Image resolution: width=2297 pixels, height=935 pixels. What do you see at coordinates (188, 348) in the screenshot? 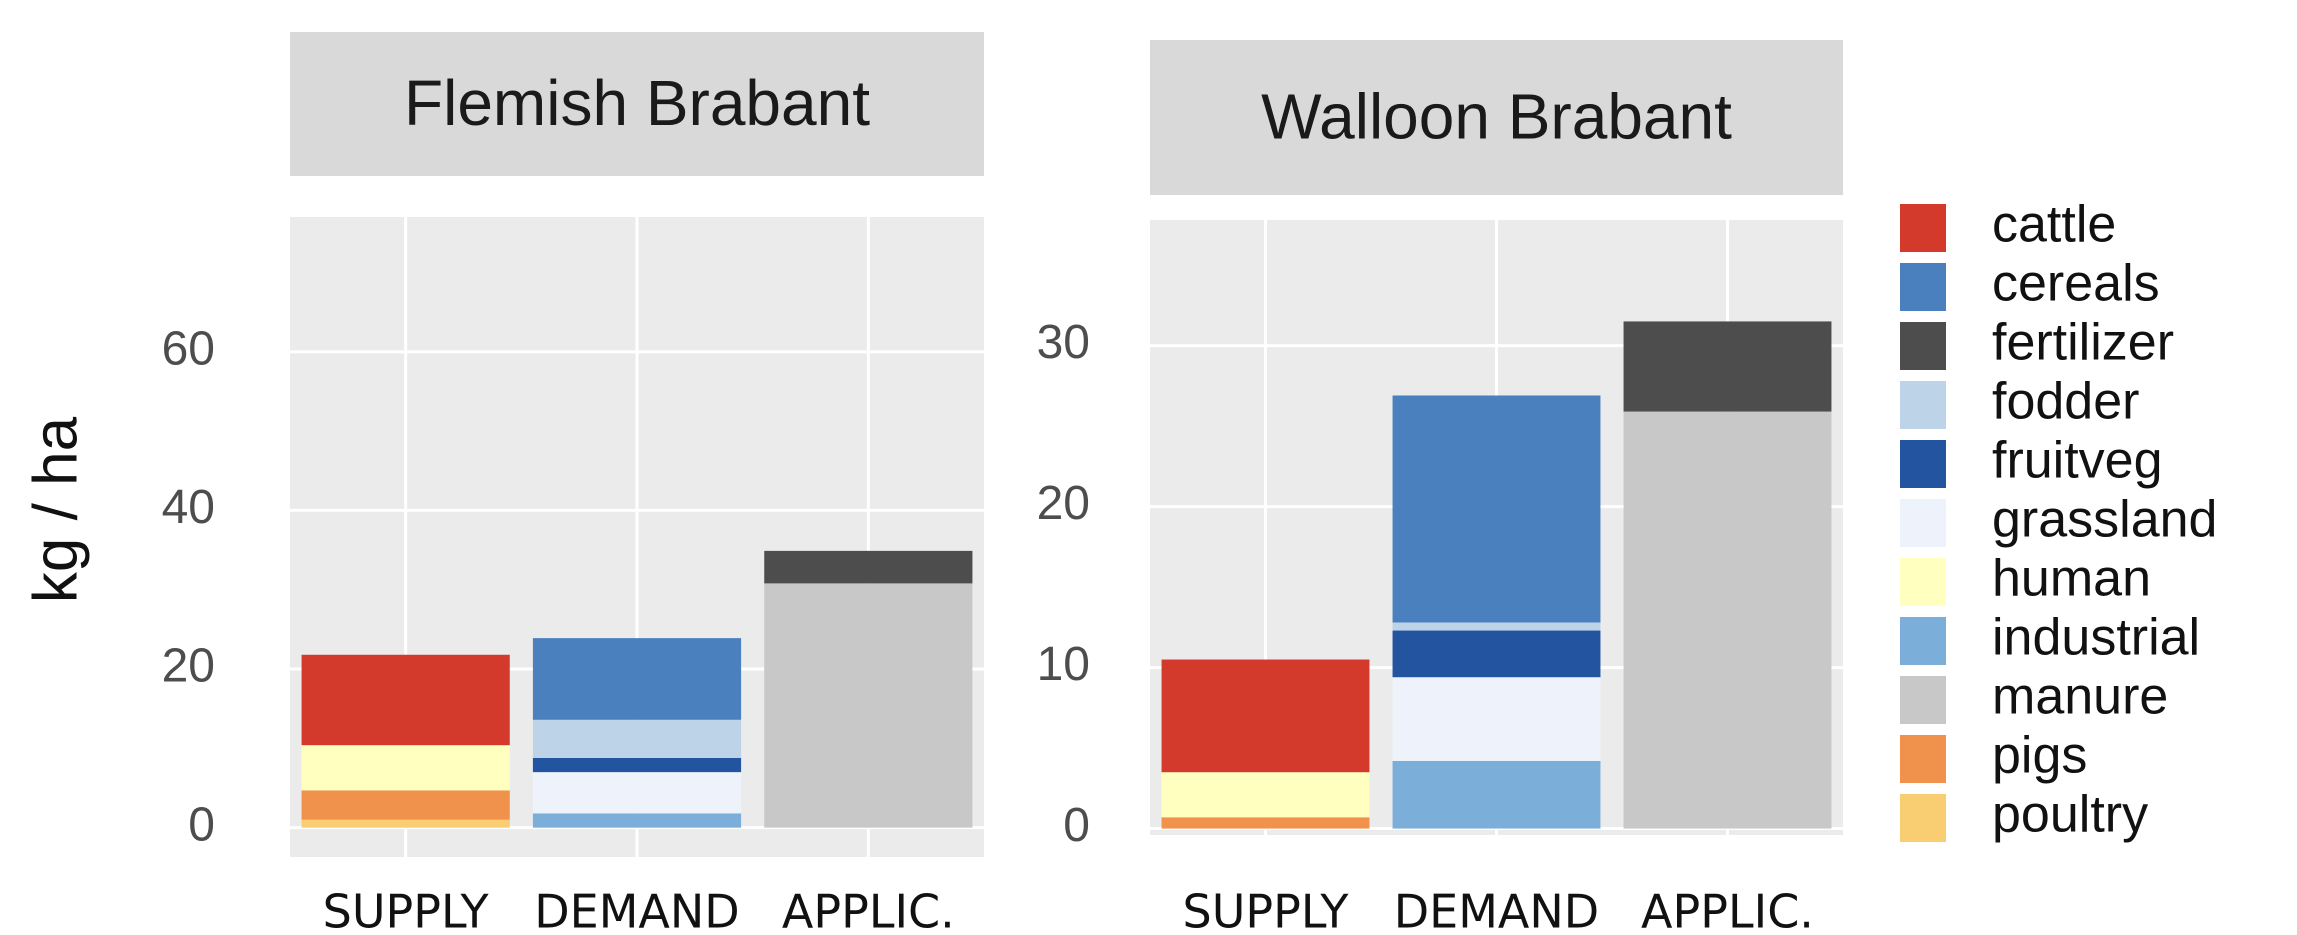
I see `y-tick-label: 60` at bounding box center [188, 348].